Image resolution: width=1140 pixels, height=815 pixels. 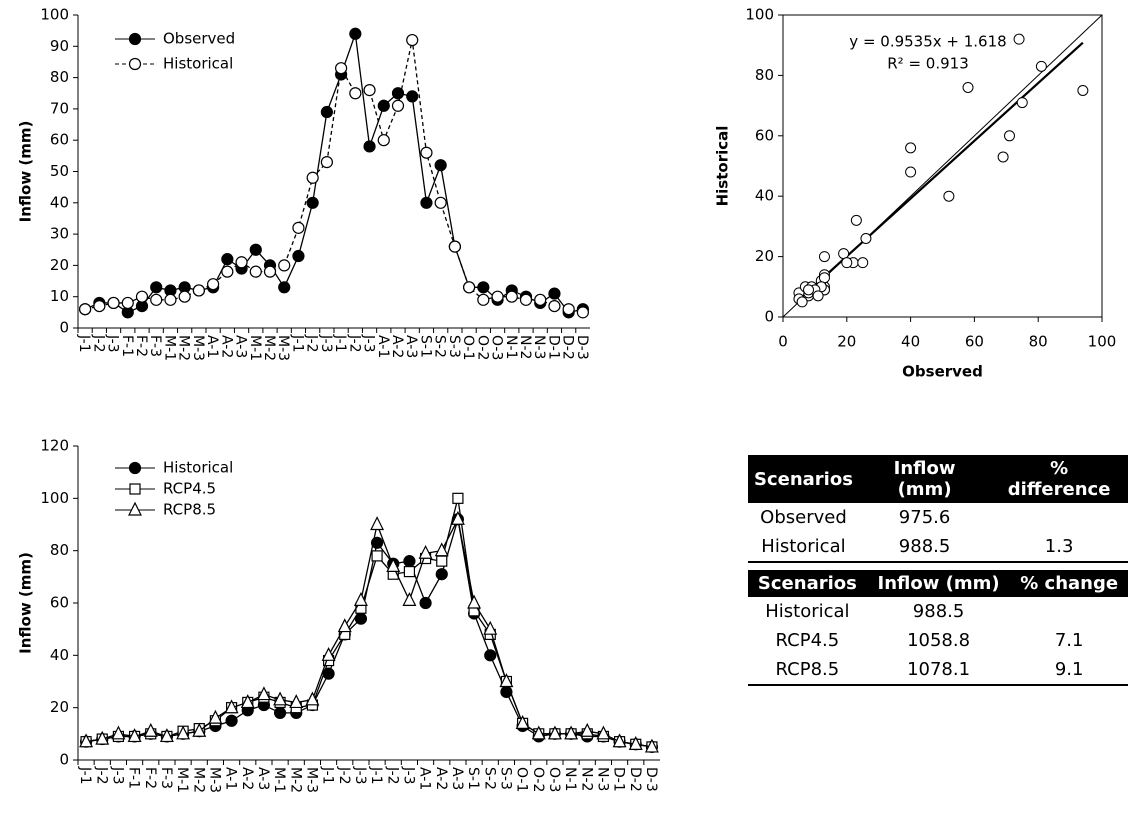 I want to click on x-tick-label: D-3, so click(x=651, y=779).